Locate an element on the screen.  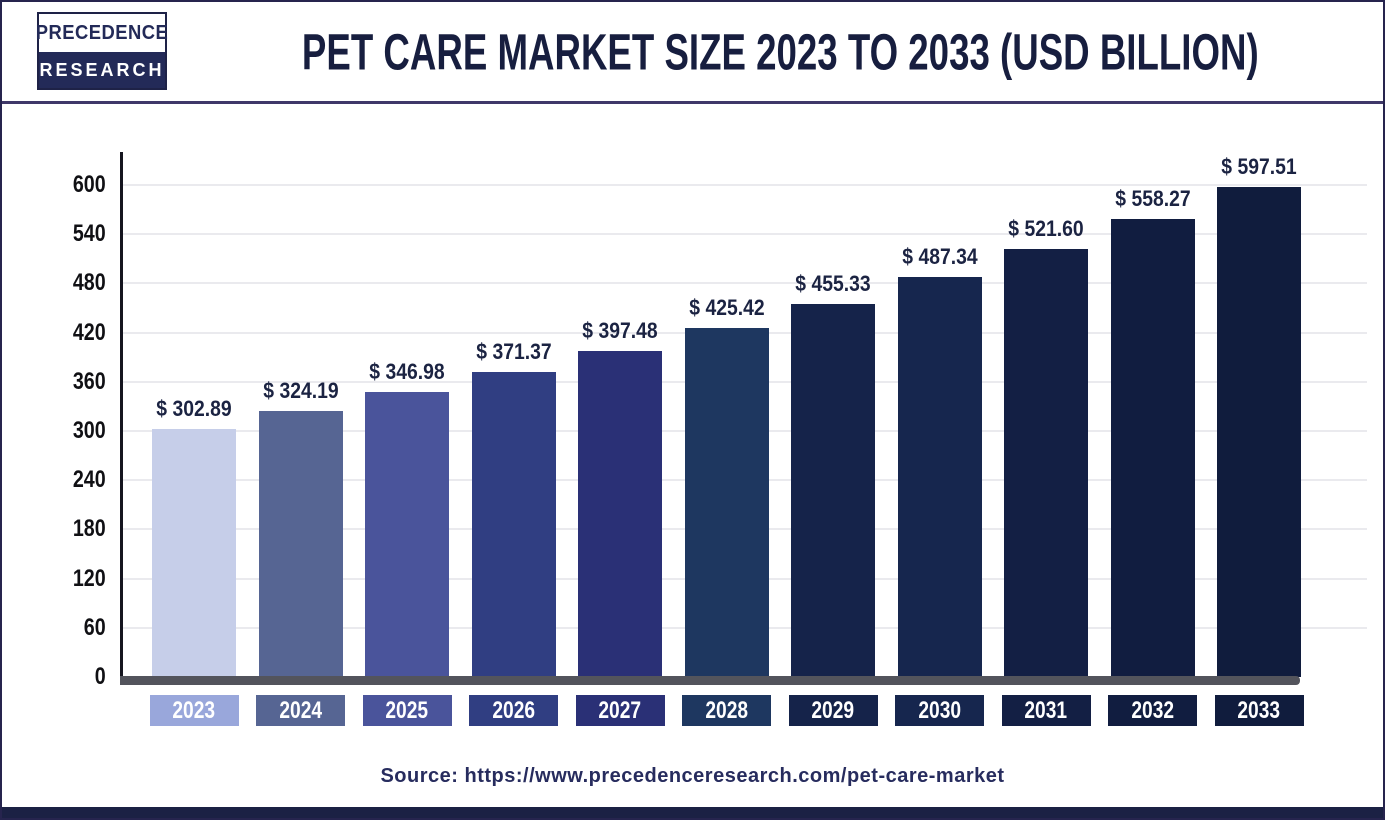
x-label-2032: 2032 is located at coordinates (1152, 710).